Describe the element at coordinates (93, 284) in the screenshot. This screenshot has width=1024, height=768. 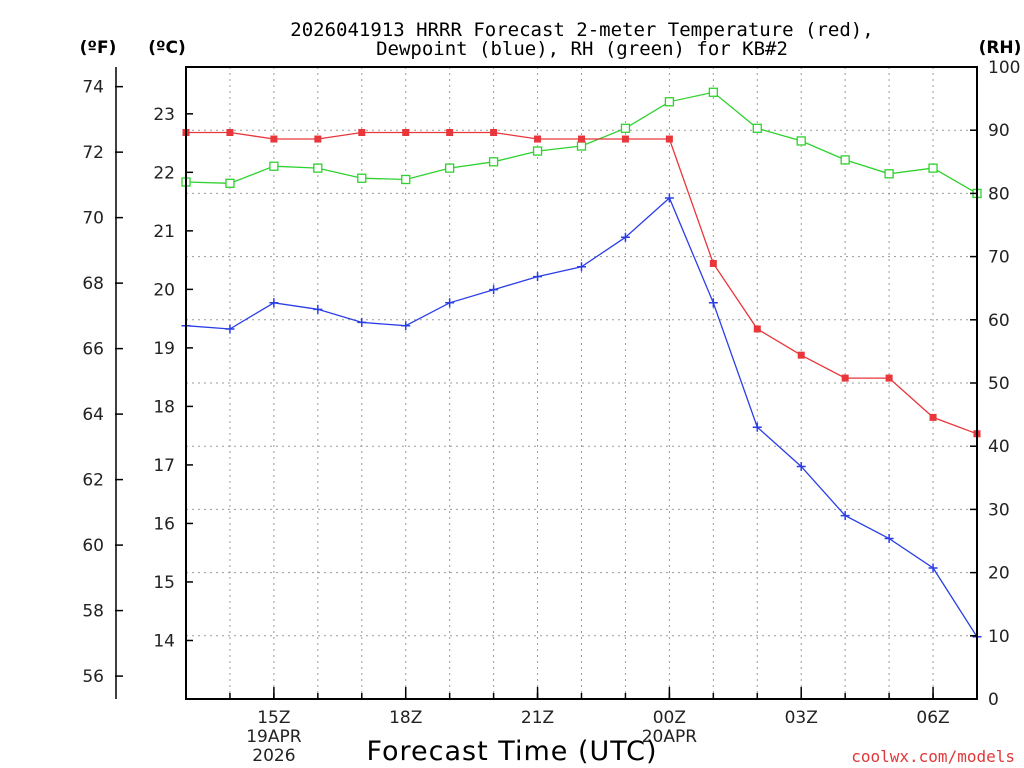
I see `fahrenheit-tick-label: 68` at that location.